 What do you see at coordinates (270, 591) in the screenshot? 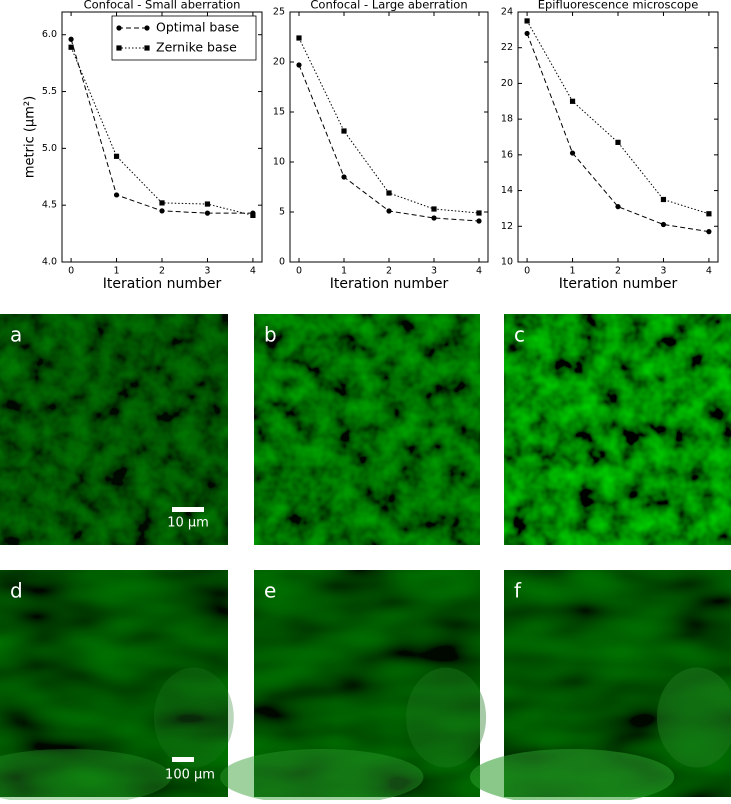
I see `panel-label: e` at bounding box center [270, 591].